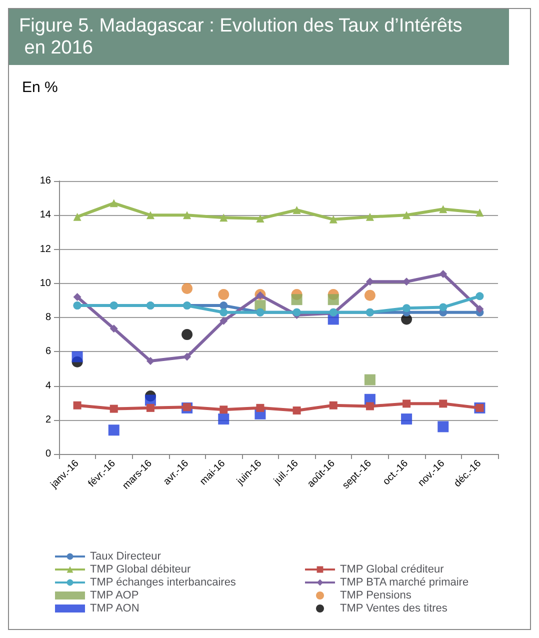  Describe the element at coordinates (126, 556) in the screenshot. I see `legend-label: Taux Directeur` at that location.